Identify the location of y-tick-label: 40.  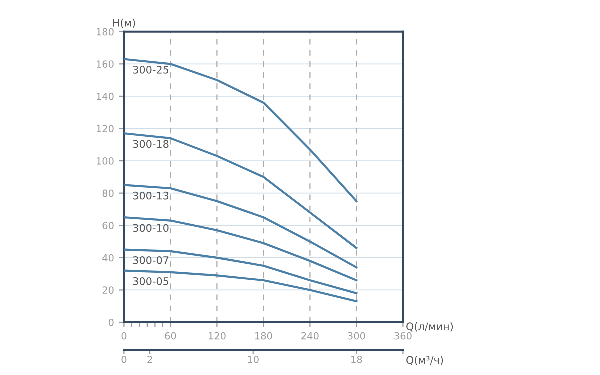
(108, 258).